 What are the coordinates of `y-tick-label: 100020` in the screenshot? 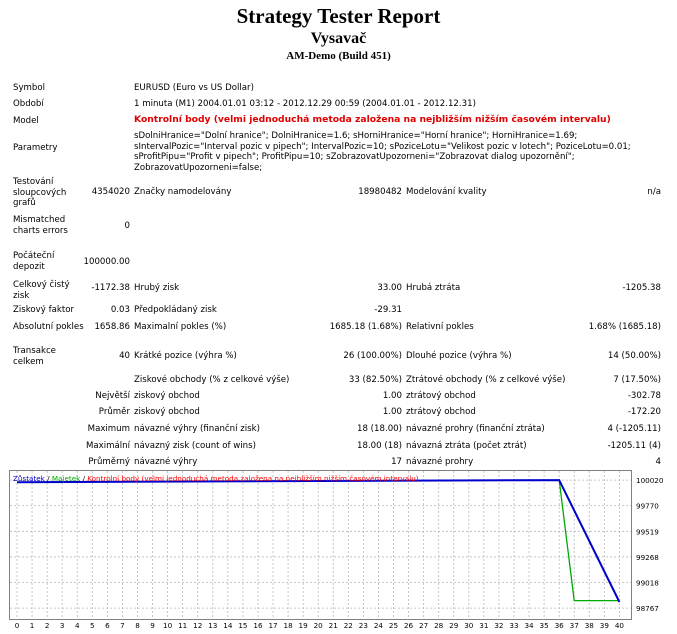 It's located at (650, 480).